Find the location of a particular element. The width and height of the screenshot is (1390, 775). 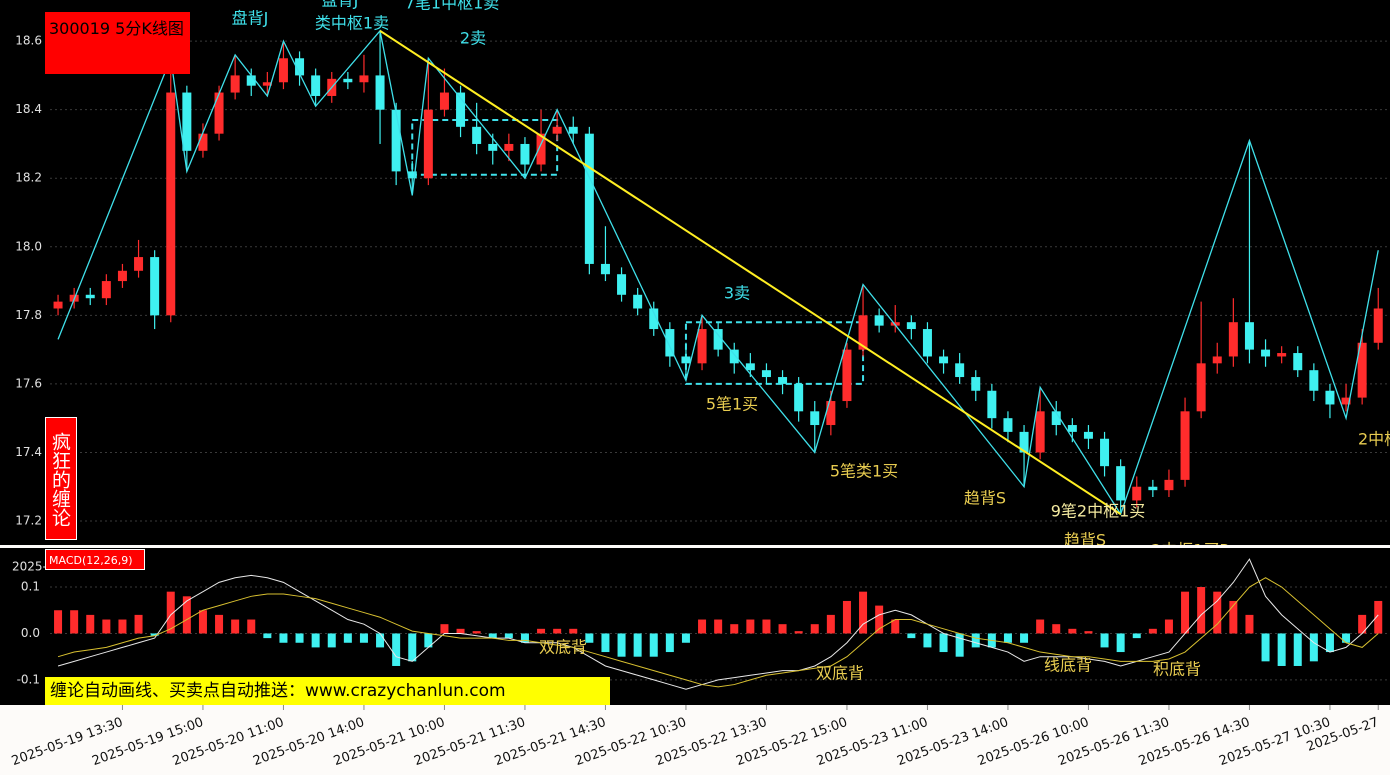

annotation: 3卖 is located at coordinates (737, 293).